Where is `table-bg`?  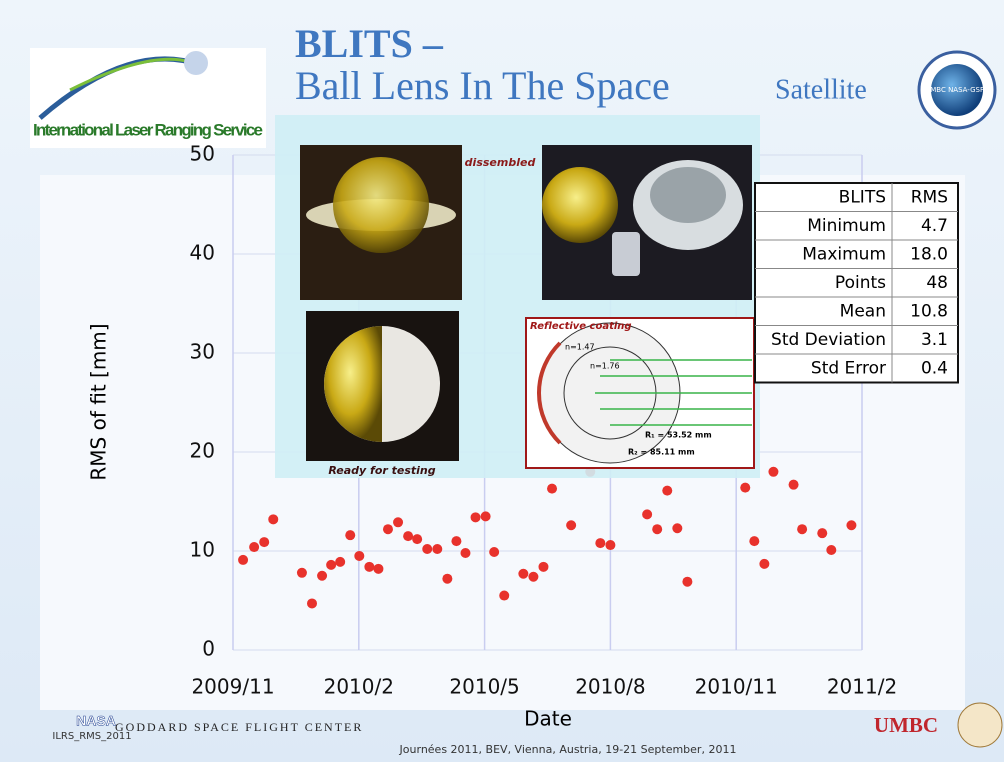 table-bg is located at coordinates (856, 283).